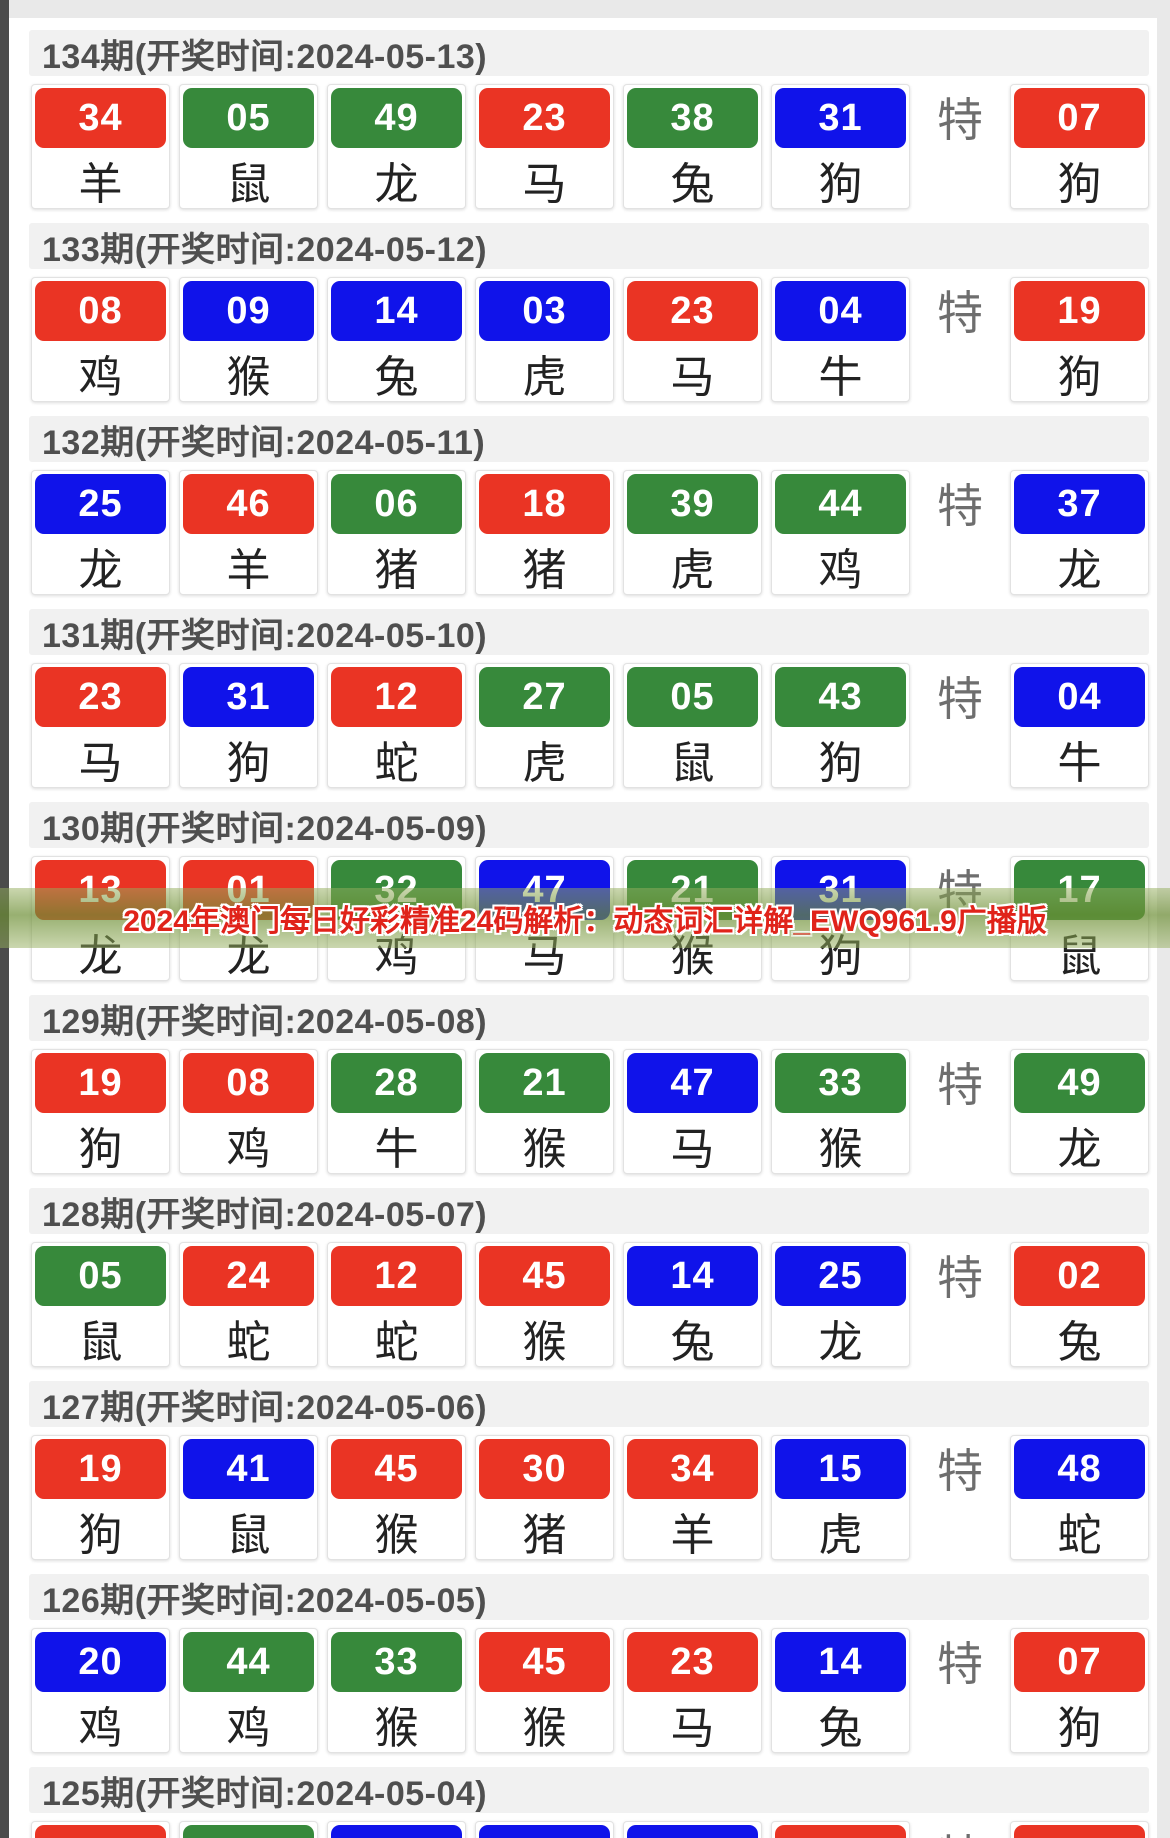  What do you see at coordinates (583, 1111) in the screenshot?
I see `draw-balls-row: 19 狗 08 鸡 28 牛 21 猴 47 马 33 猴 特 49 龙` at bounding box center [583, 1111].